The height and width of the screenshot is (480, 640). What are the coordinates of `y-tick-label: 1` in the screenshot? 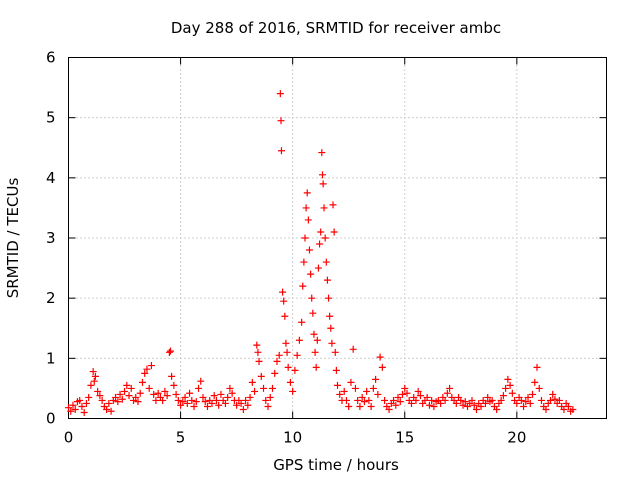 It's located at (51, 358).